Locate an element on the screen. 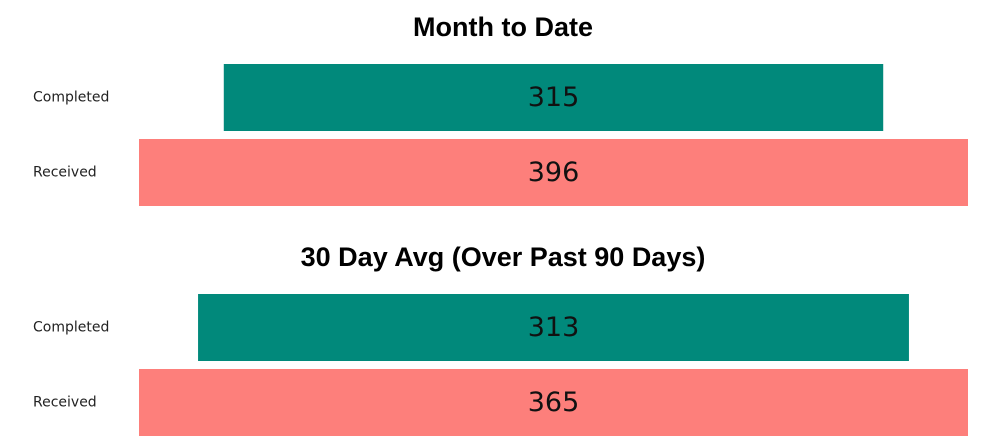 Image resolution: width=986 pixels, height=439 pixels. value-label: 365 is located at coordinates (554, 402).